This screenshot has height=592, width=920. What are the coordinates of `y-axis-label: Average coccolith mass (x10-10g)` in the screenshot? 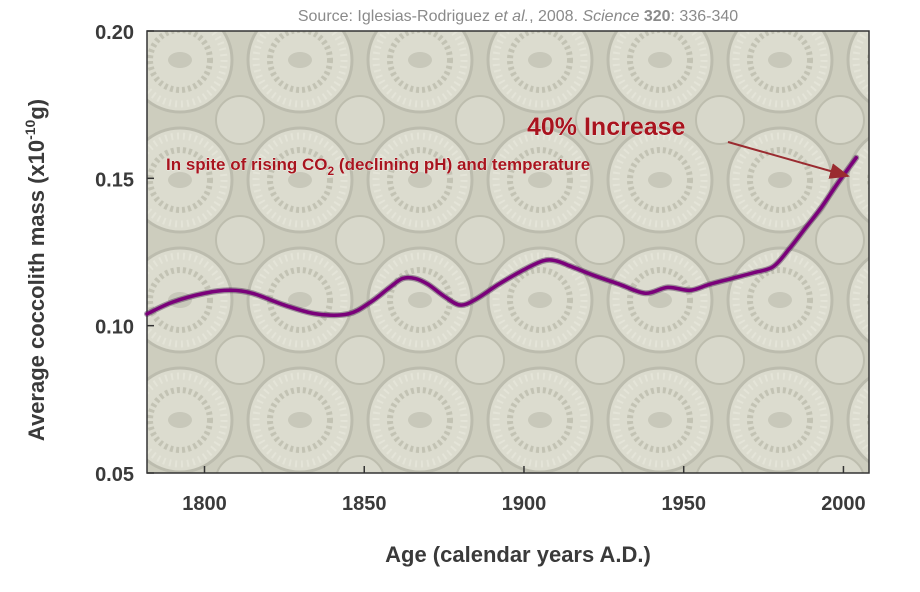 It's located at (35, 270).